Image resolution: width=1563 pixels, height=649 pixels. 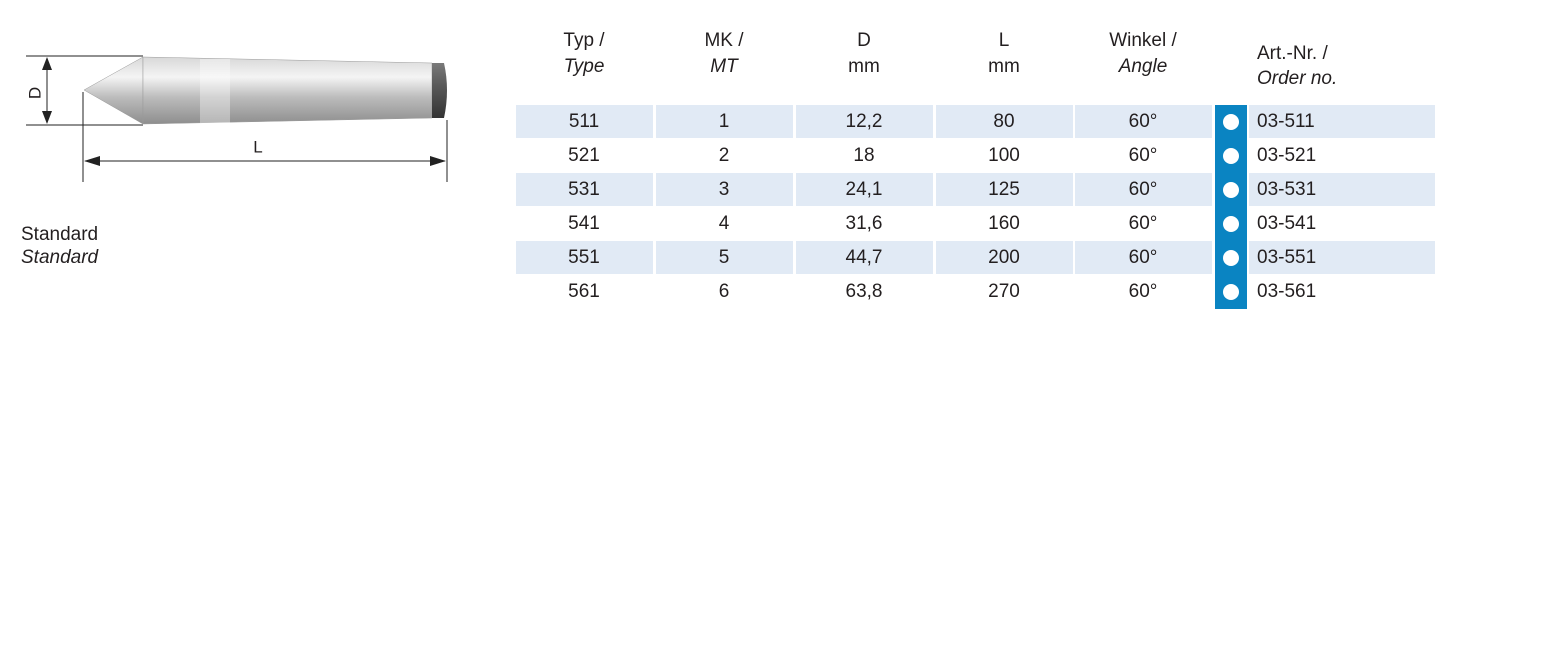 What do you see at coordinates (584, 155) in the screenshot?
I see `table-cell: 521` at bounding box center [584, 155].